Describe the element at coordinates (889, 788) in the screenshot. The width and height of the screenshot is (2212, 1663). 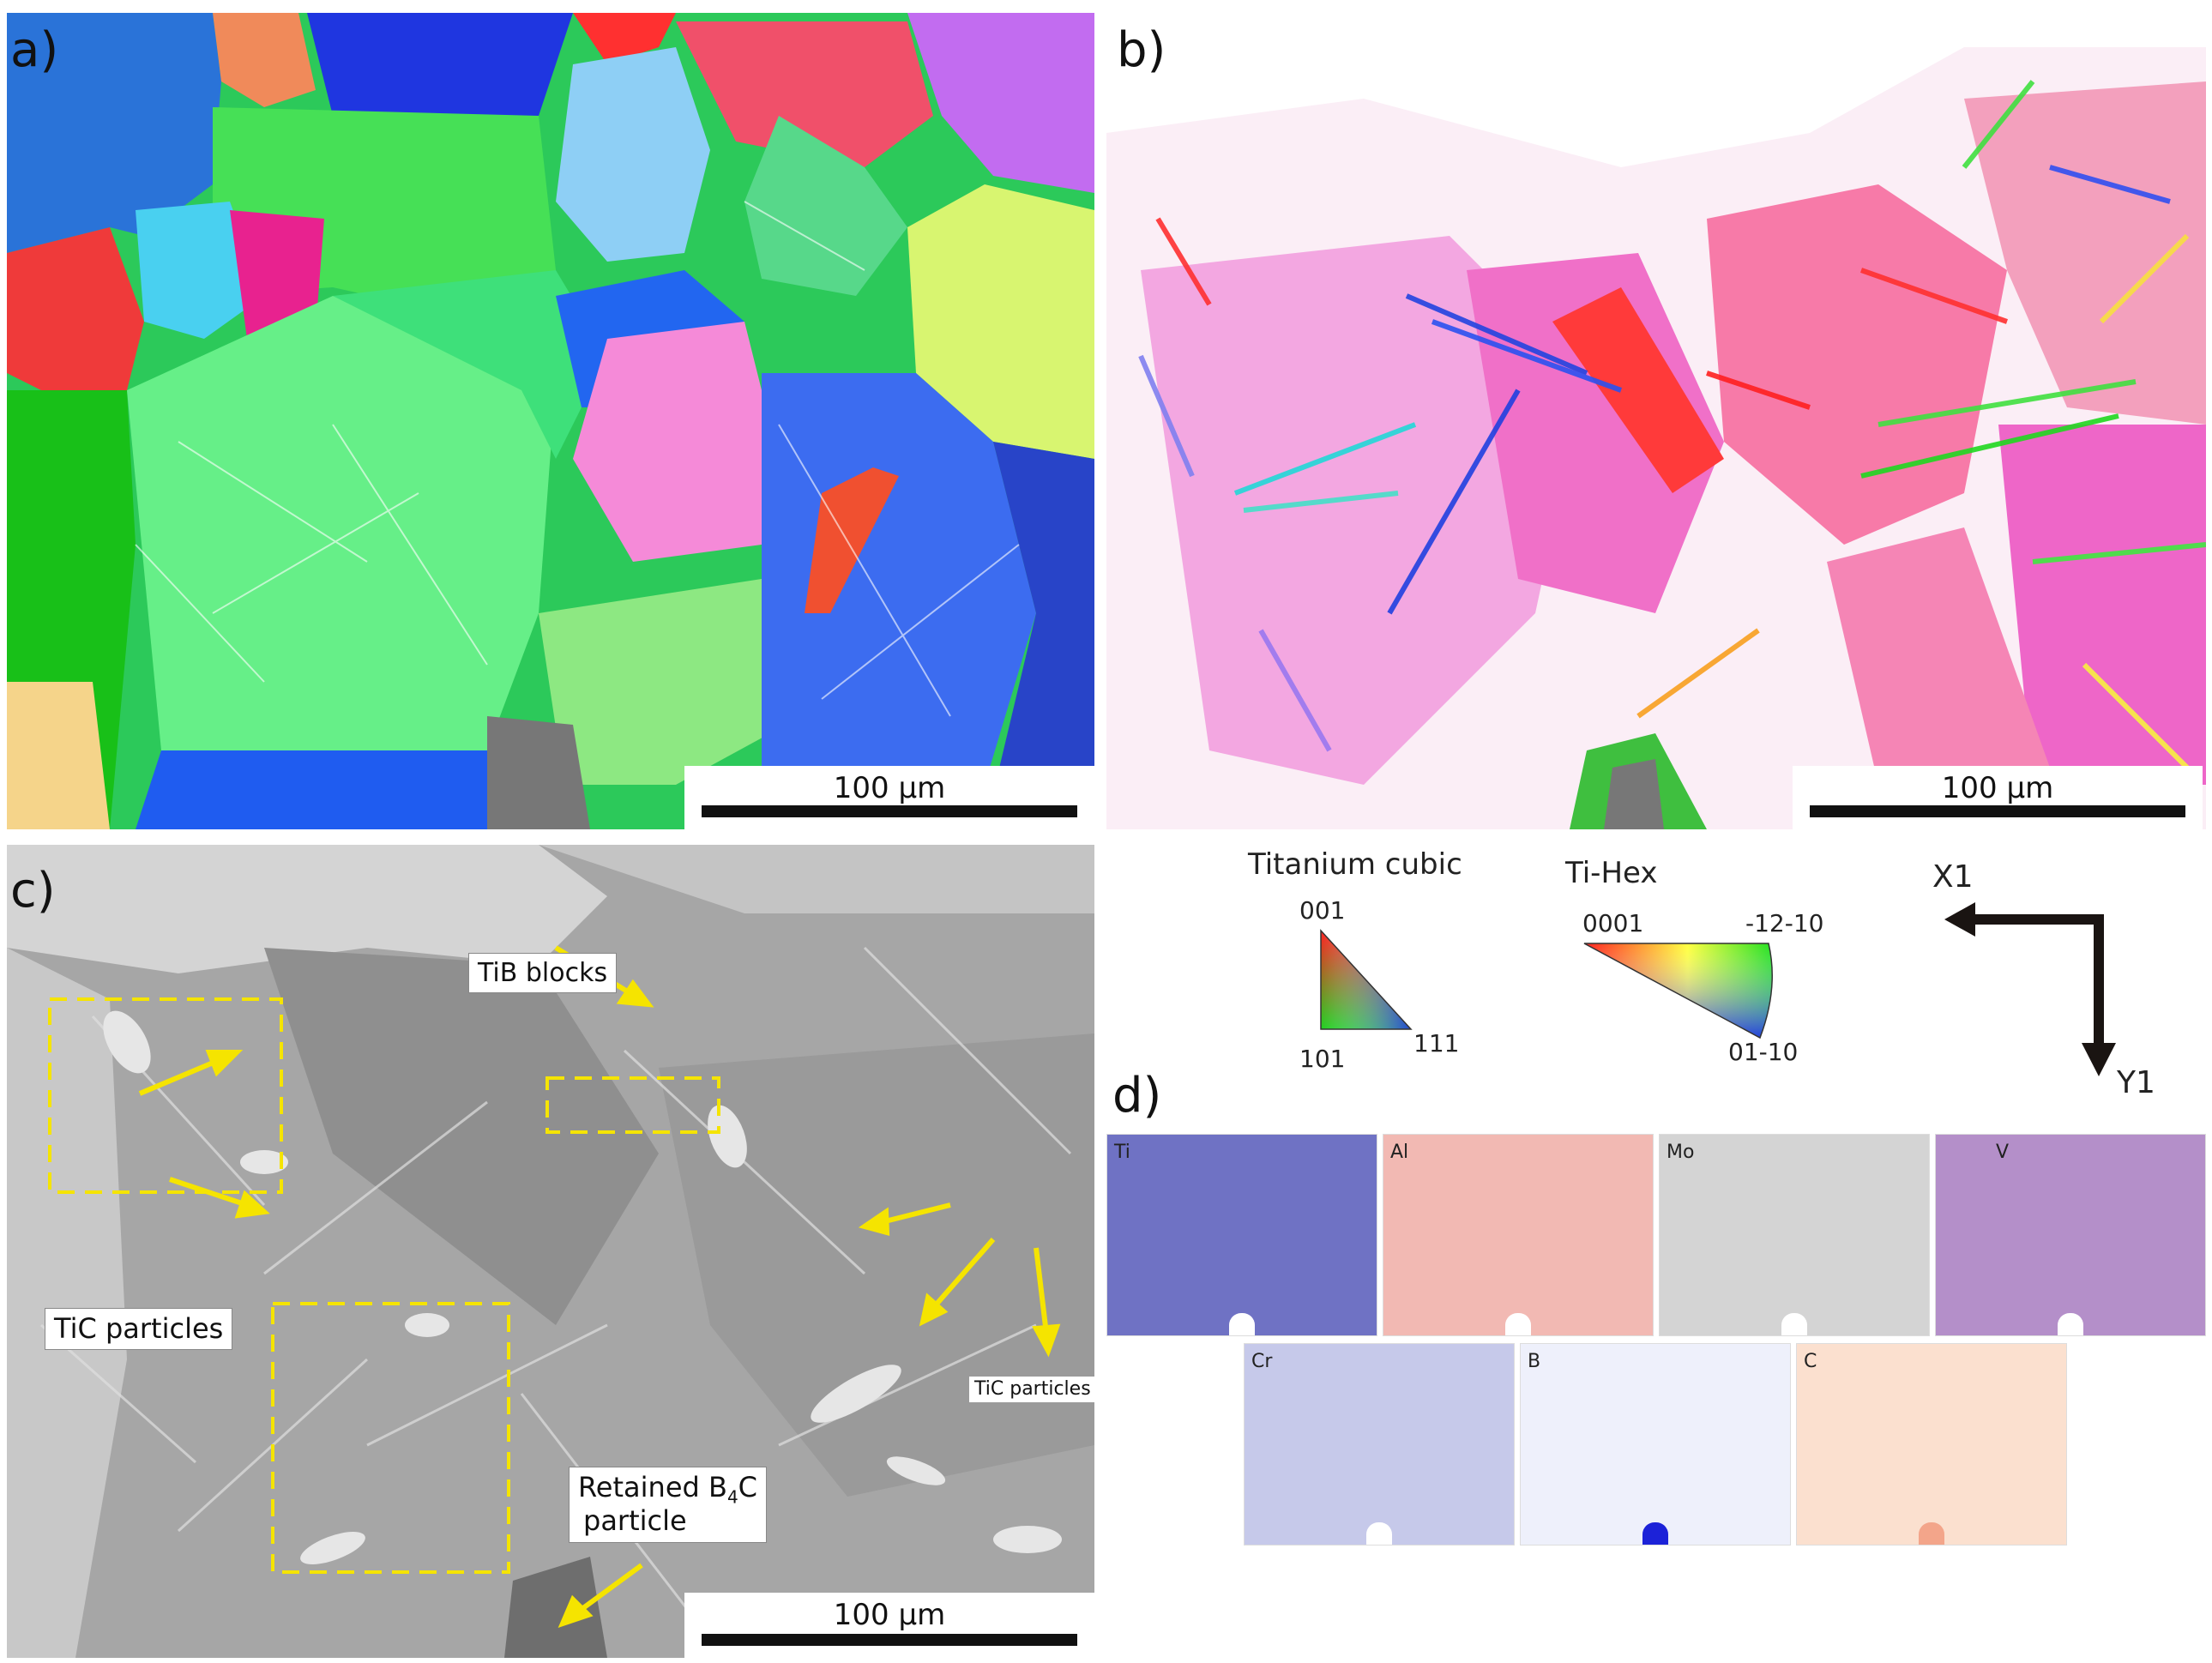
I see `panel-a-scalebar-label: 100 μm` at that location.